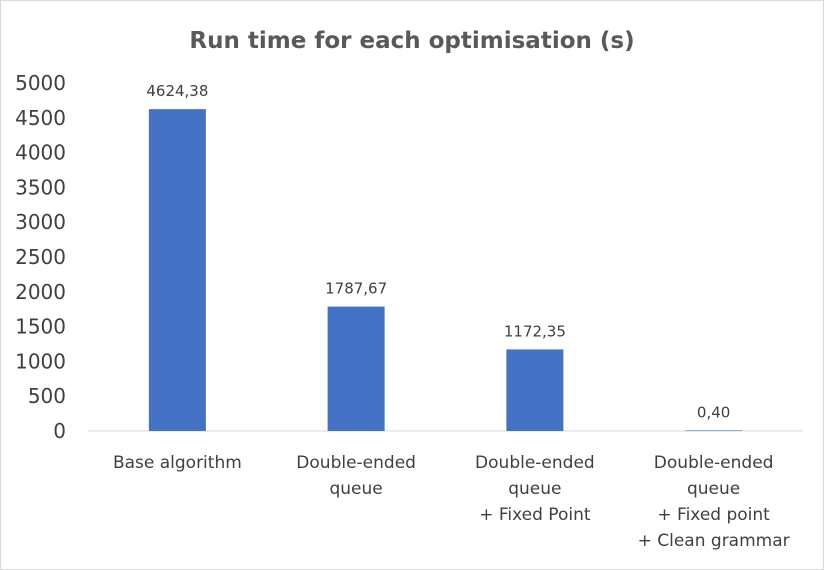  I want to click on category-label: + Fixed point, so click(713, 515).